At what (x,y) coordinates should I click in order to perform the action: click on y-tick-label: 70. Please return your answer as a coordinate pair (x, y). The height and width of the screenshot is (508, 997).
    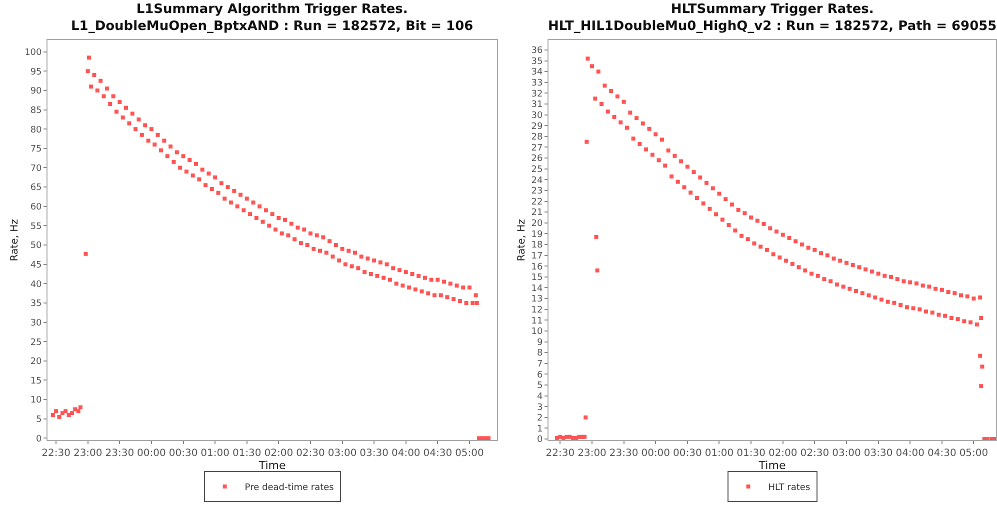
    Looking at the image, I should click on (36, 169).